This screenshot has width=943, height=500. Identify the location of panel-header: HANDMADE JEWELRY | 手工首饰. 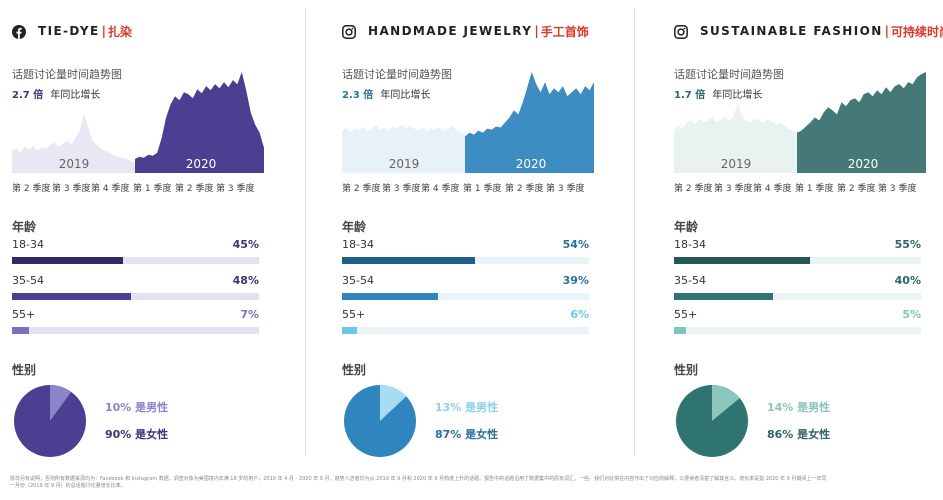
(465, 31).